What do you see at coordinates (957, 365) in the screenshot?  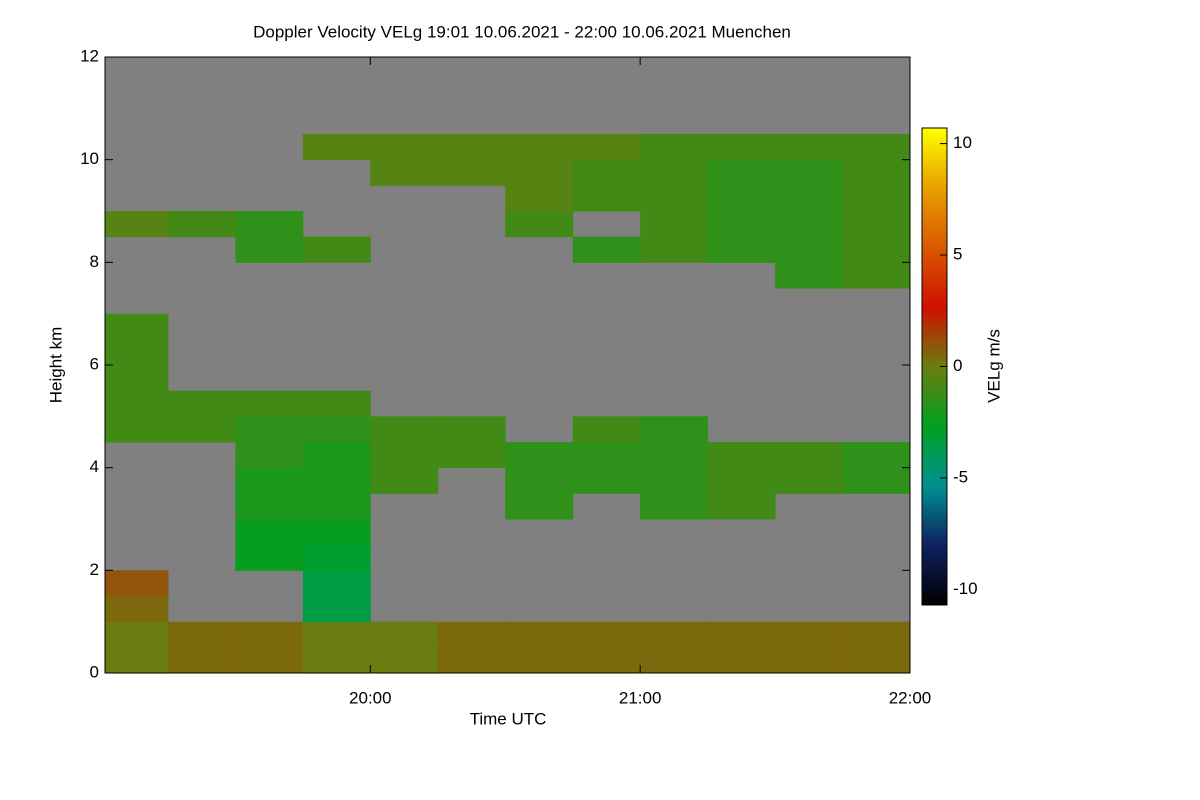 I see `colorbar-tick-label: 0` at bounding box center [957, 365].